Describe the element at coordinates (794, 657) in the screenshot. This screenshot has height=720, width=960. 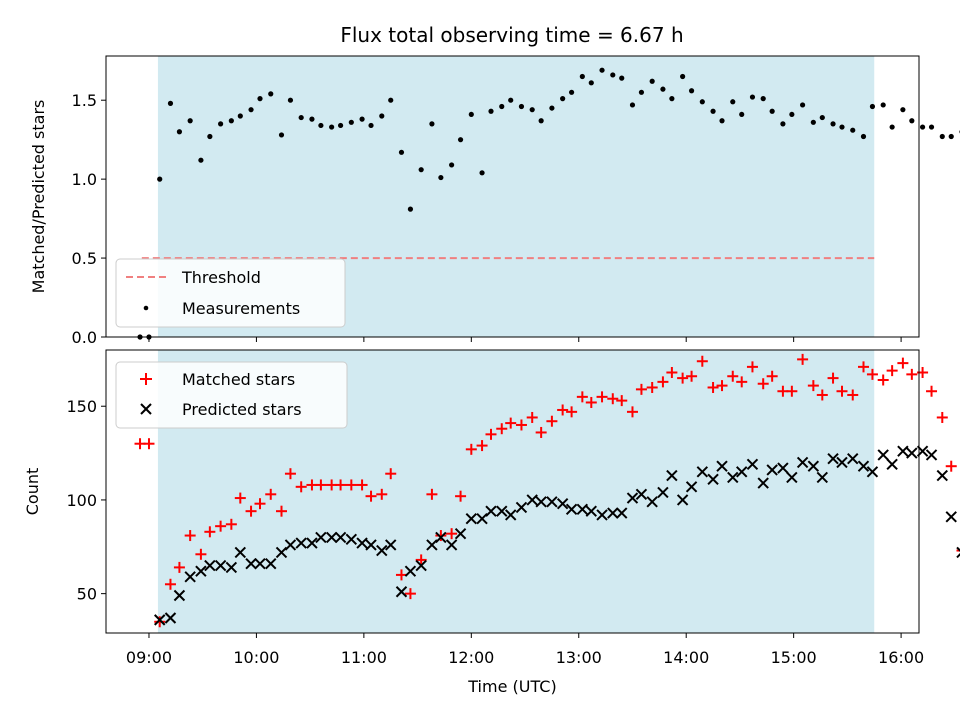
I see `x-tick-label: 15:00` at that location.